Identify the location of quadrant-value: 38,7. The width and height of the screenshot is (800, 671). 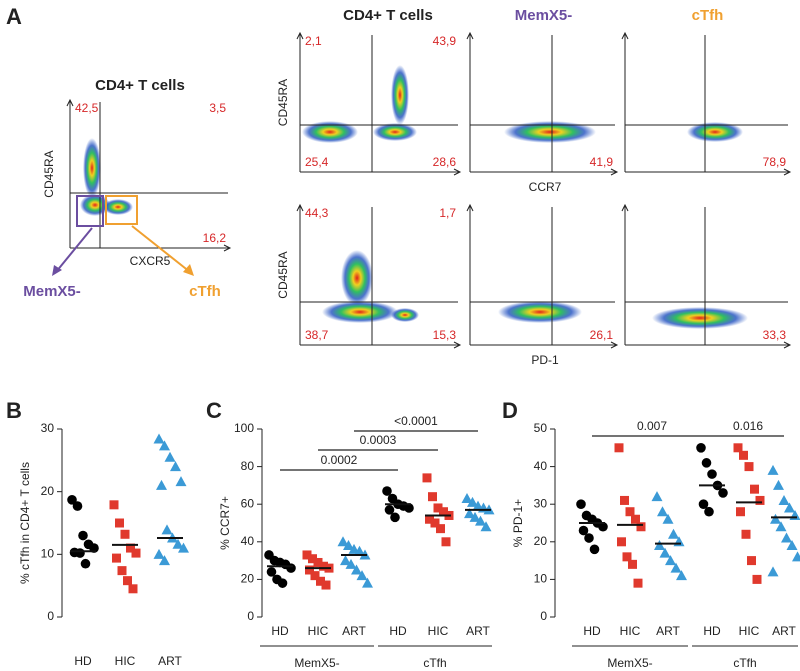
(317, 335).